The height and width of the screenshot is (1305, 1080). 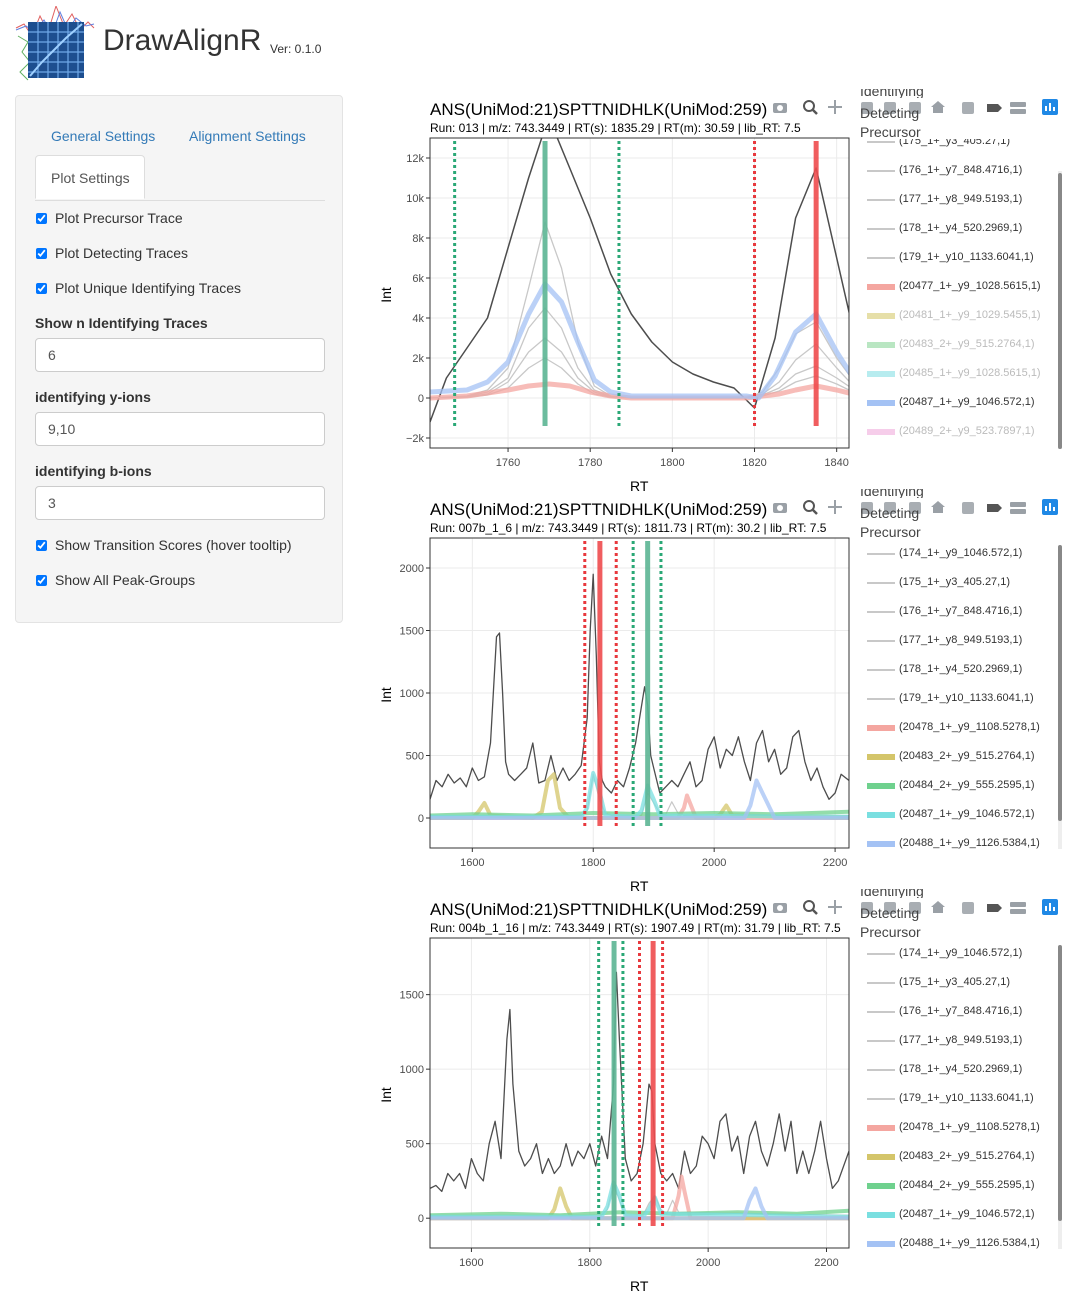 I want to click on app-title: DrawAlignR, so click(x=182, y=40).